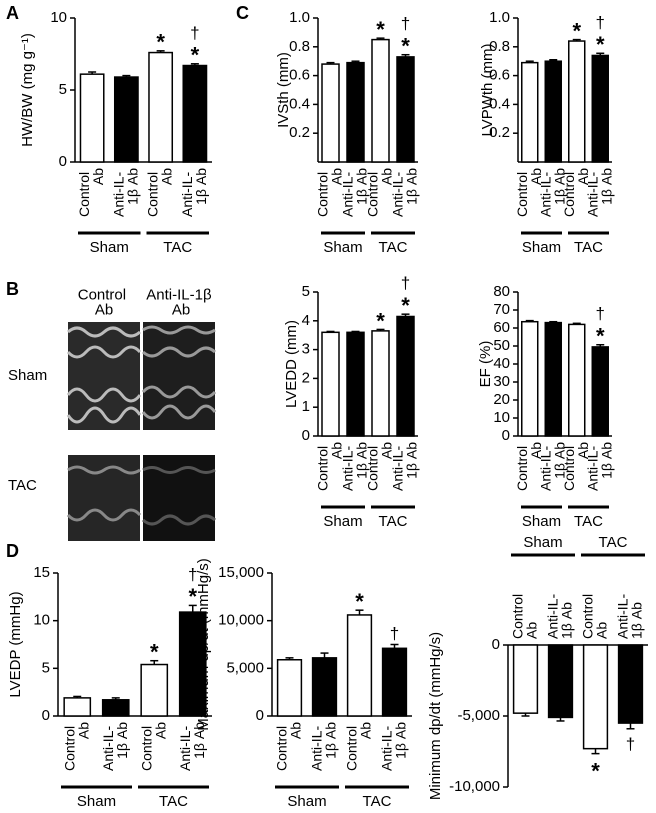  Describe the element at coordinates (181, 302) in the screenshot. I see `column-label: Anti-IL-1β Ab` at that location.